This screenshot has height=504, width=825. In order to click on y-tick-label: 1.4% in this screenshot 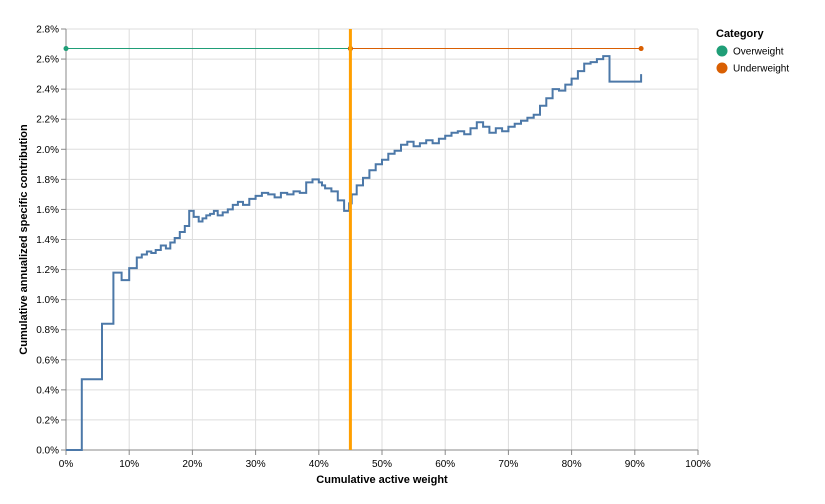, I will do `click(47, 240)`.